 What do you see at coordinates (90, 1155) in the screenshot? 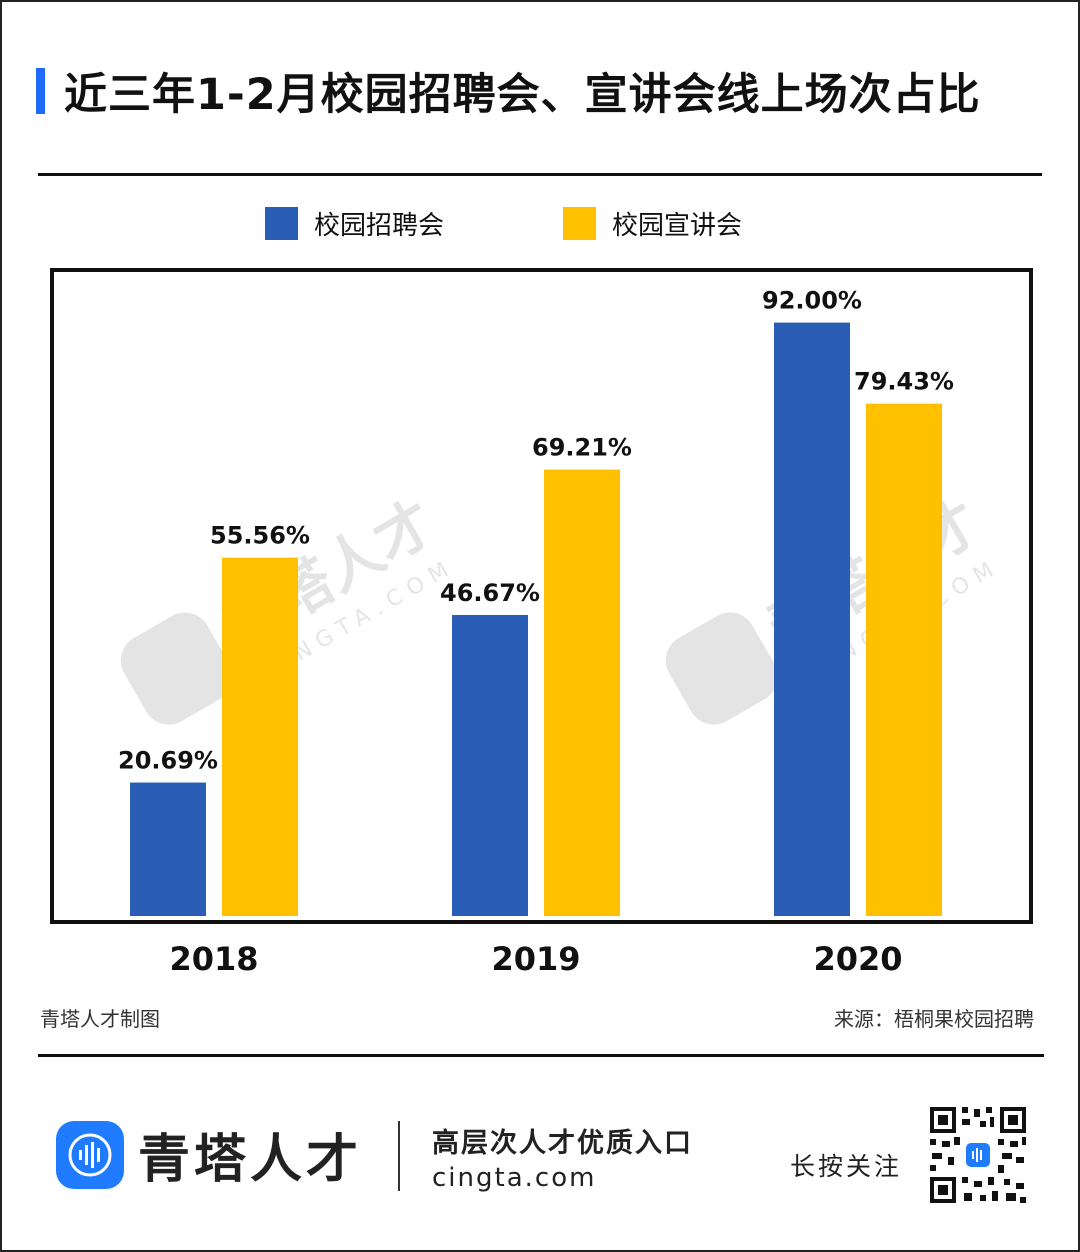
I see `soundwave-icon` at bounding box center [90, 1155].